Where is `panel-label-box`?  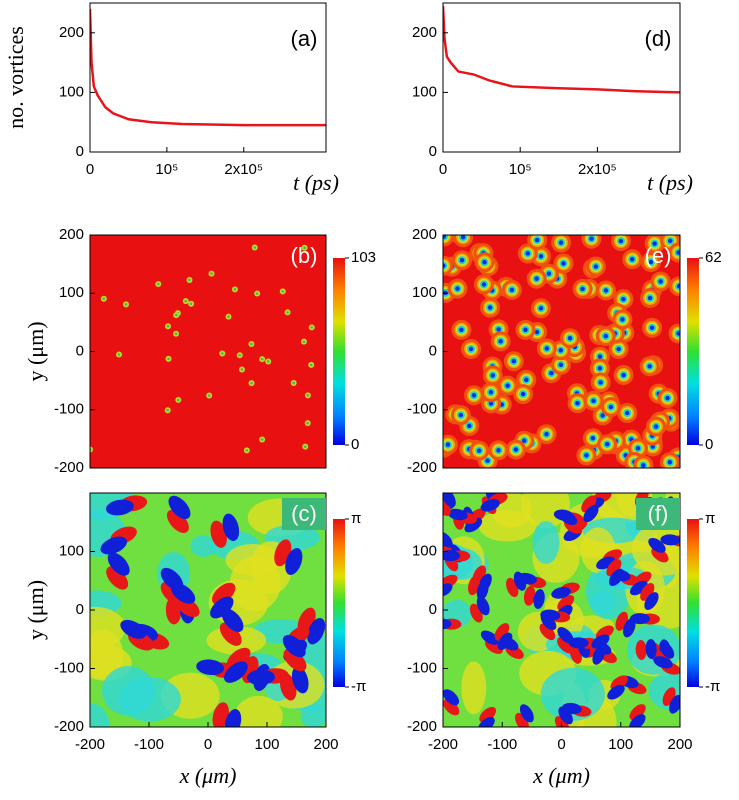
panel-label-box is located at coordinates (658, 514).